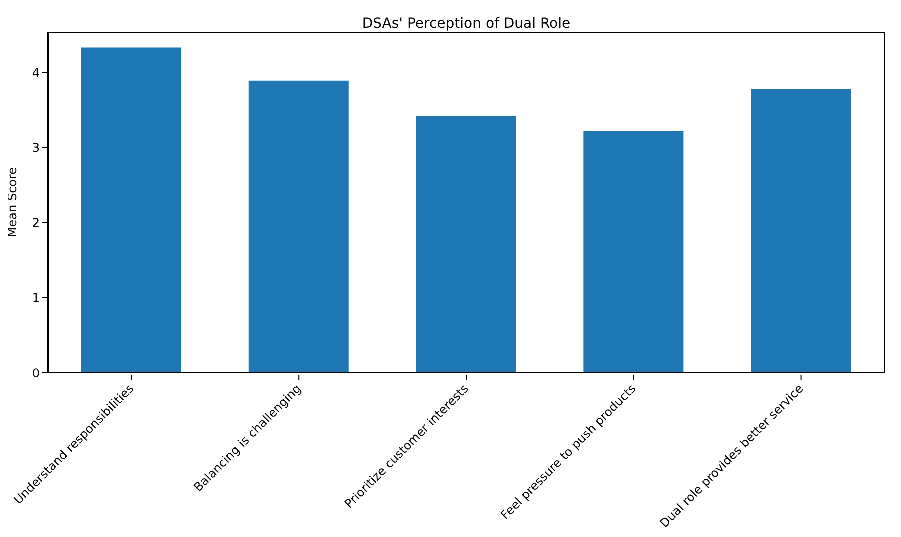 The image size is (901, 537). What do you see at coordinates (36, 73) in the screenshot?
I see `y-tick-label: 4` at bounding box center [36, 73].